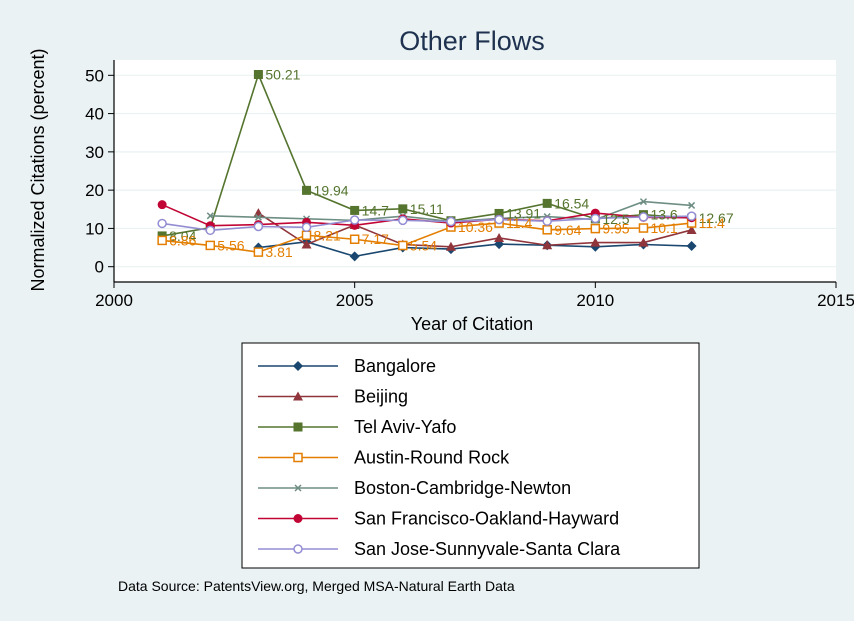 The height and width of the screenshot is (621, 854). I want to click on legend-label: Bangalore, so click(395, 366).